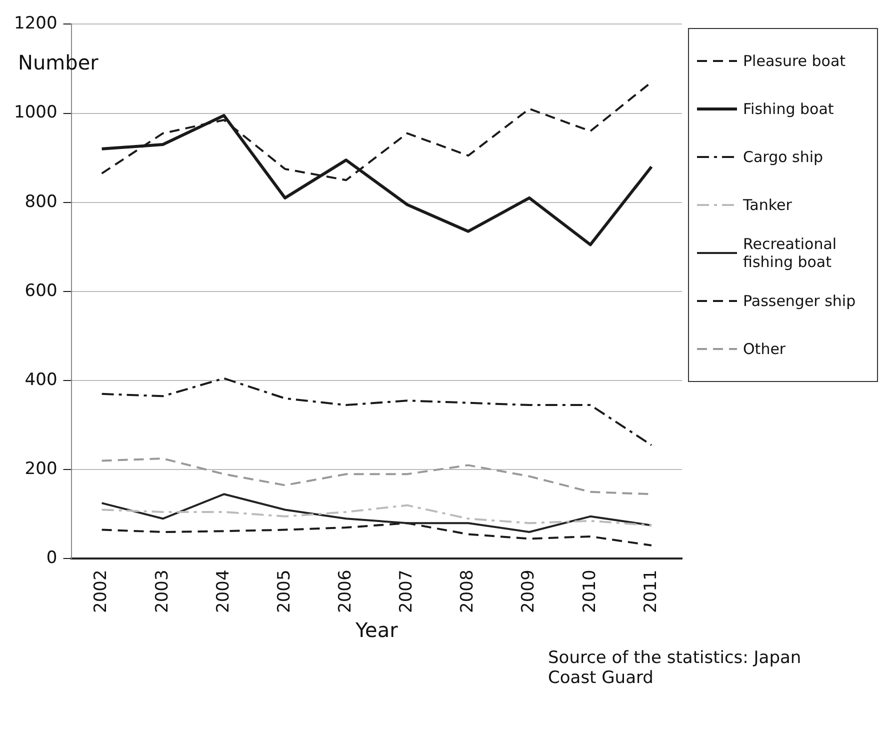  I want to click on legend-label: Passenger ship, so click(799, 301).